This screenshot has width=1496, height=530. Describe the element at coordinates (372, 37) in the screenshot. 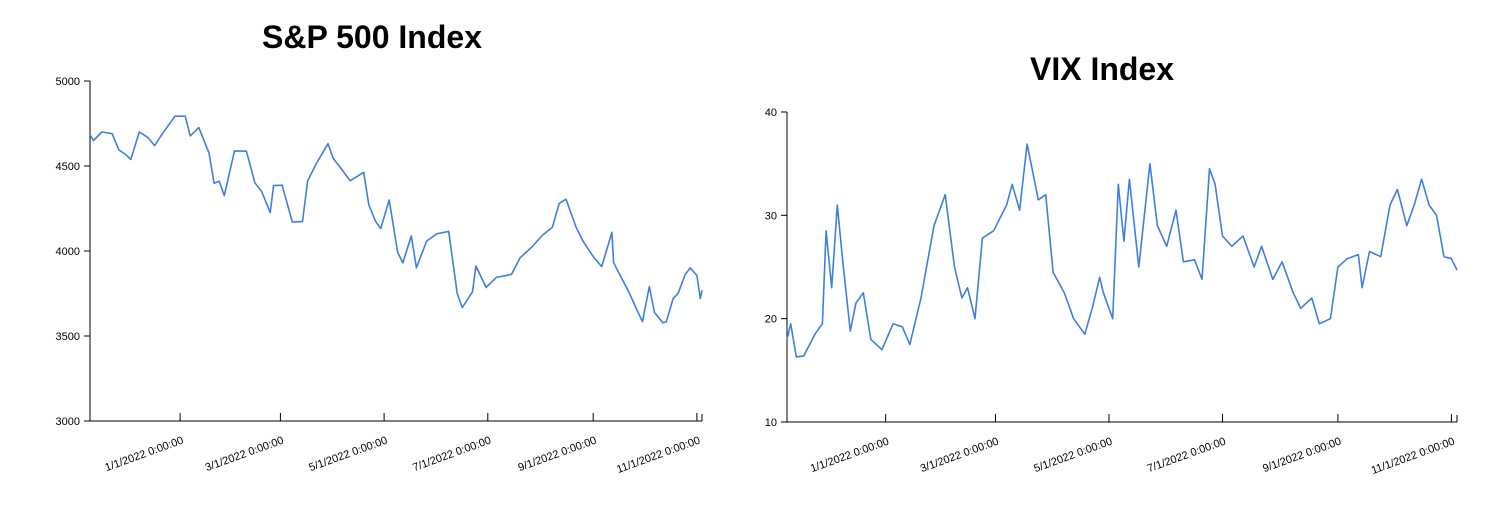

I see `sp500-chart-title: S&P 500 Index` at that location.